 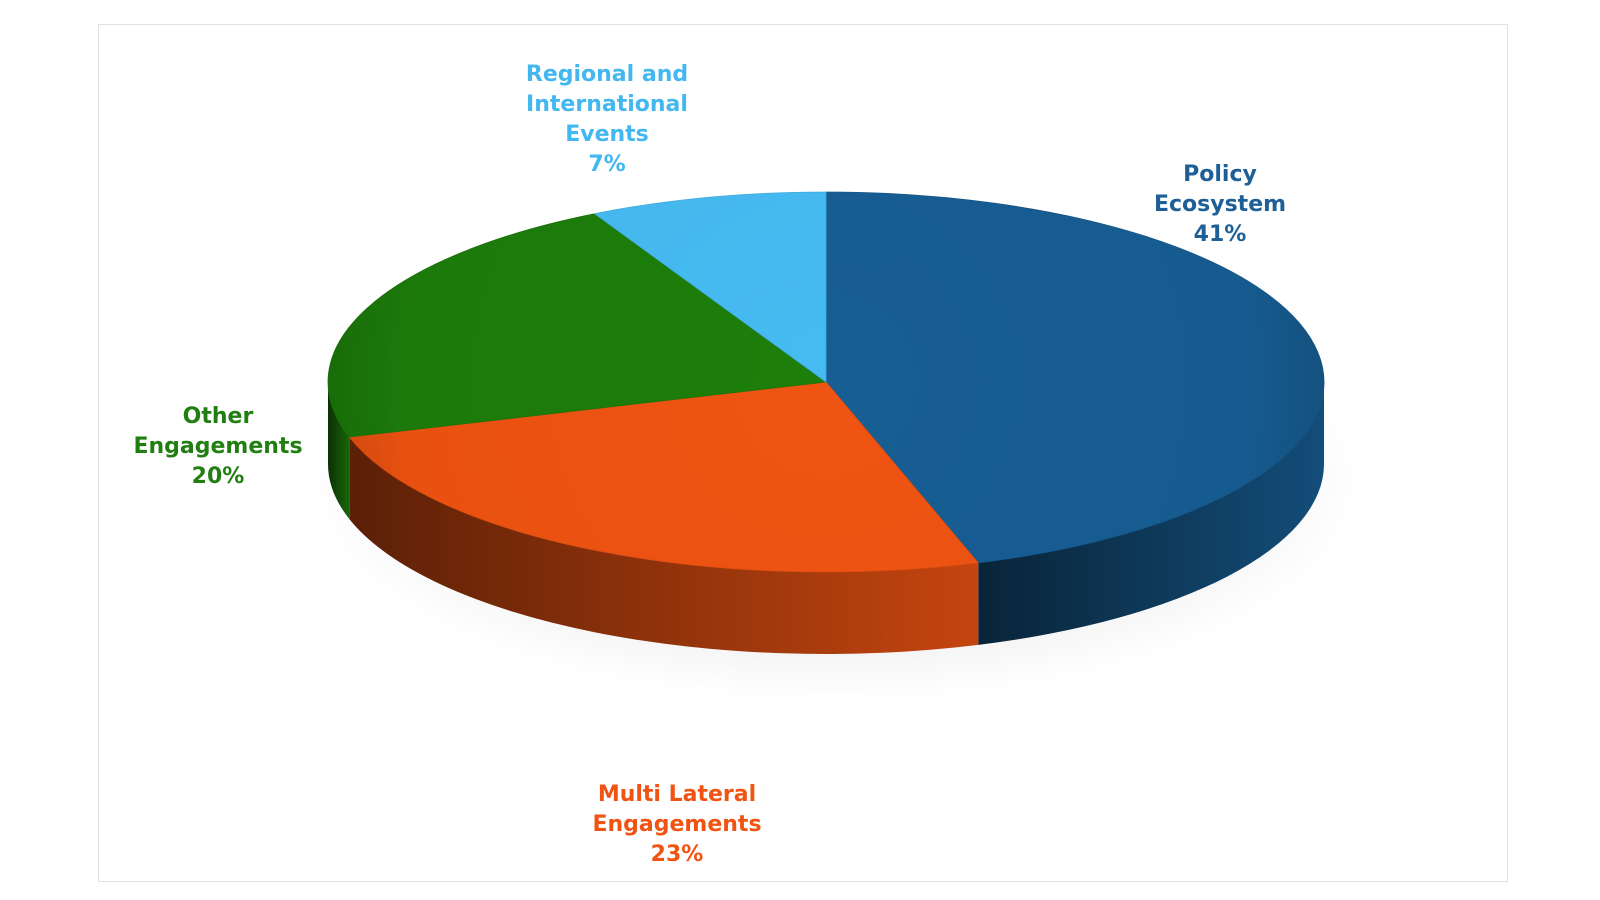 What do you see at coordinates (677, 824) in the screenshot?
I see `slice-label-multi-lateral-engagements: Multi Lateral Engagements 23%` at bounding box center [677, 824].